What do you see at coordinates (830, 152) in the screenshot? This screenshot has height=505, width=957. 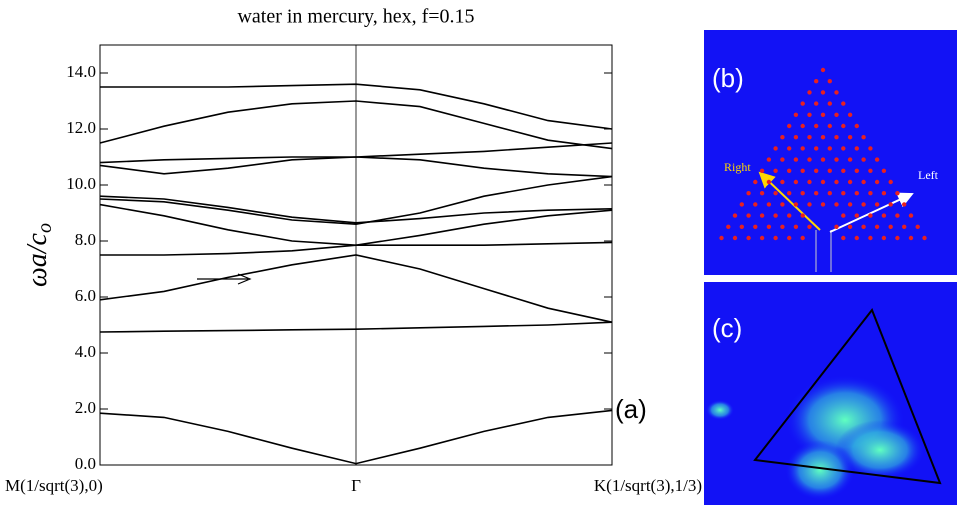 I see `panel-b: Right Left (b)` at bounding box center [830, 152].